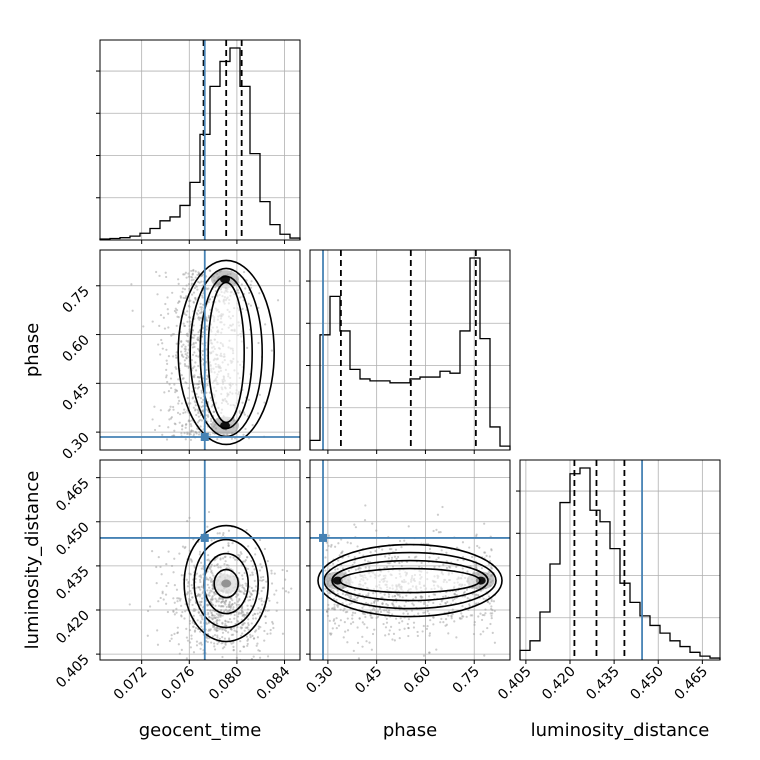  I want to click on x-axis-label: luminosity_distance, so click(620, 730).